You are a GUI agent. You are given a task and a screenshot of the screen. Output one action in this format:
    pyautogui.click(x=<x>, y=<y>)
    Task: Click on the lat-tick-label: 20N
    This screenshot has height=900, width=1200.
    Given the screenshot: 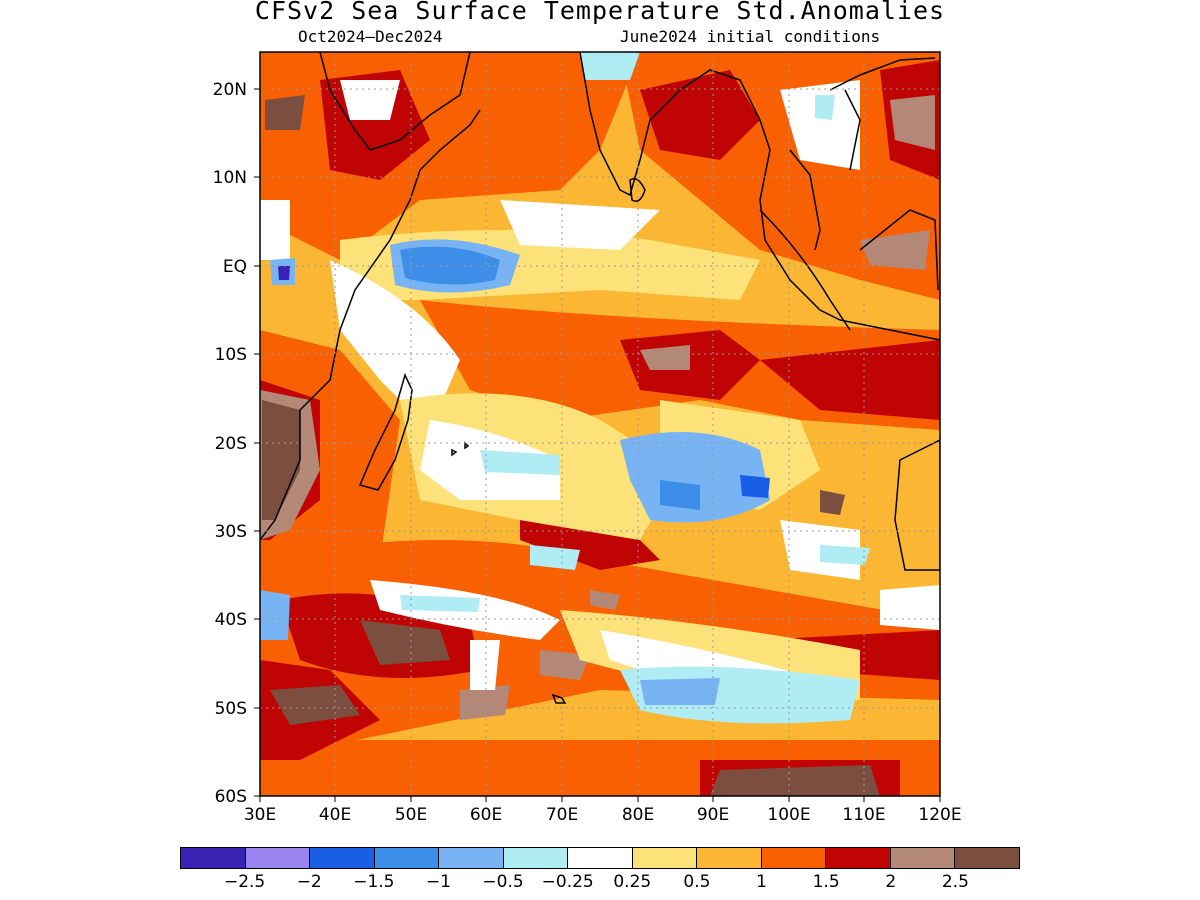 What is the action you would take?
    pyautogui.click(x=230, y=90)
    